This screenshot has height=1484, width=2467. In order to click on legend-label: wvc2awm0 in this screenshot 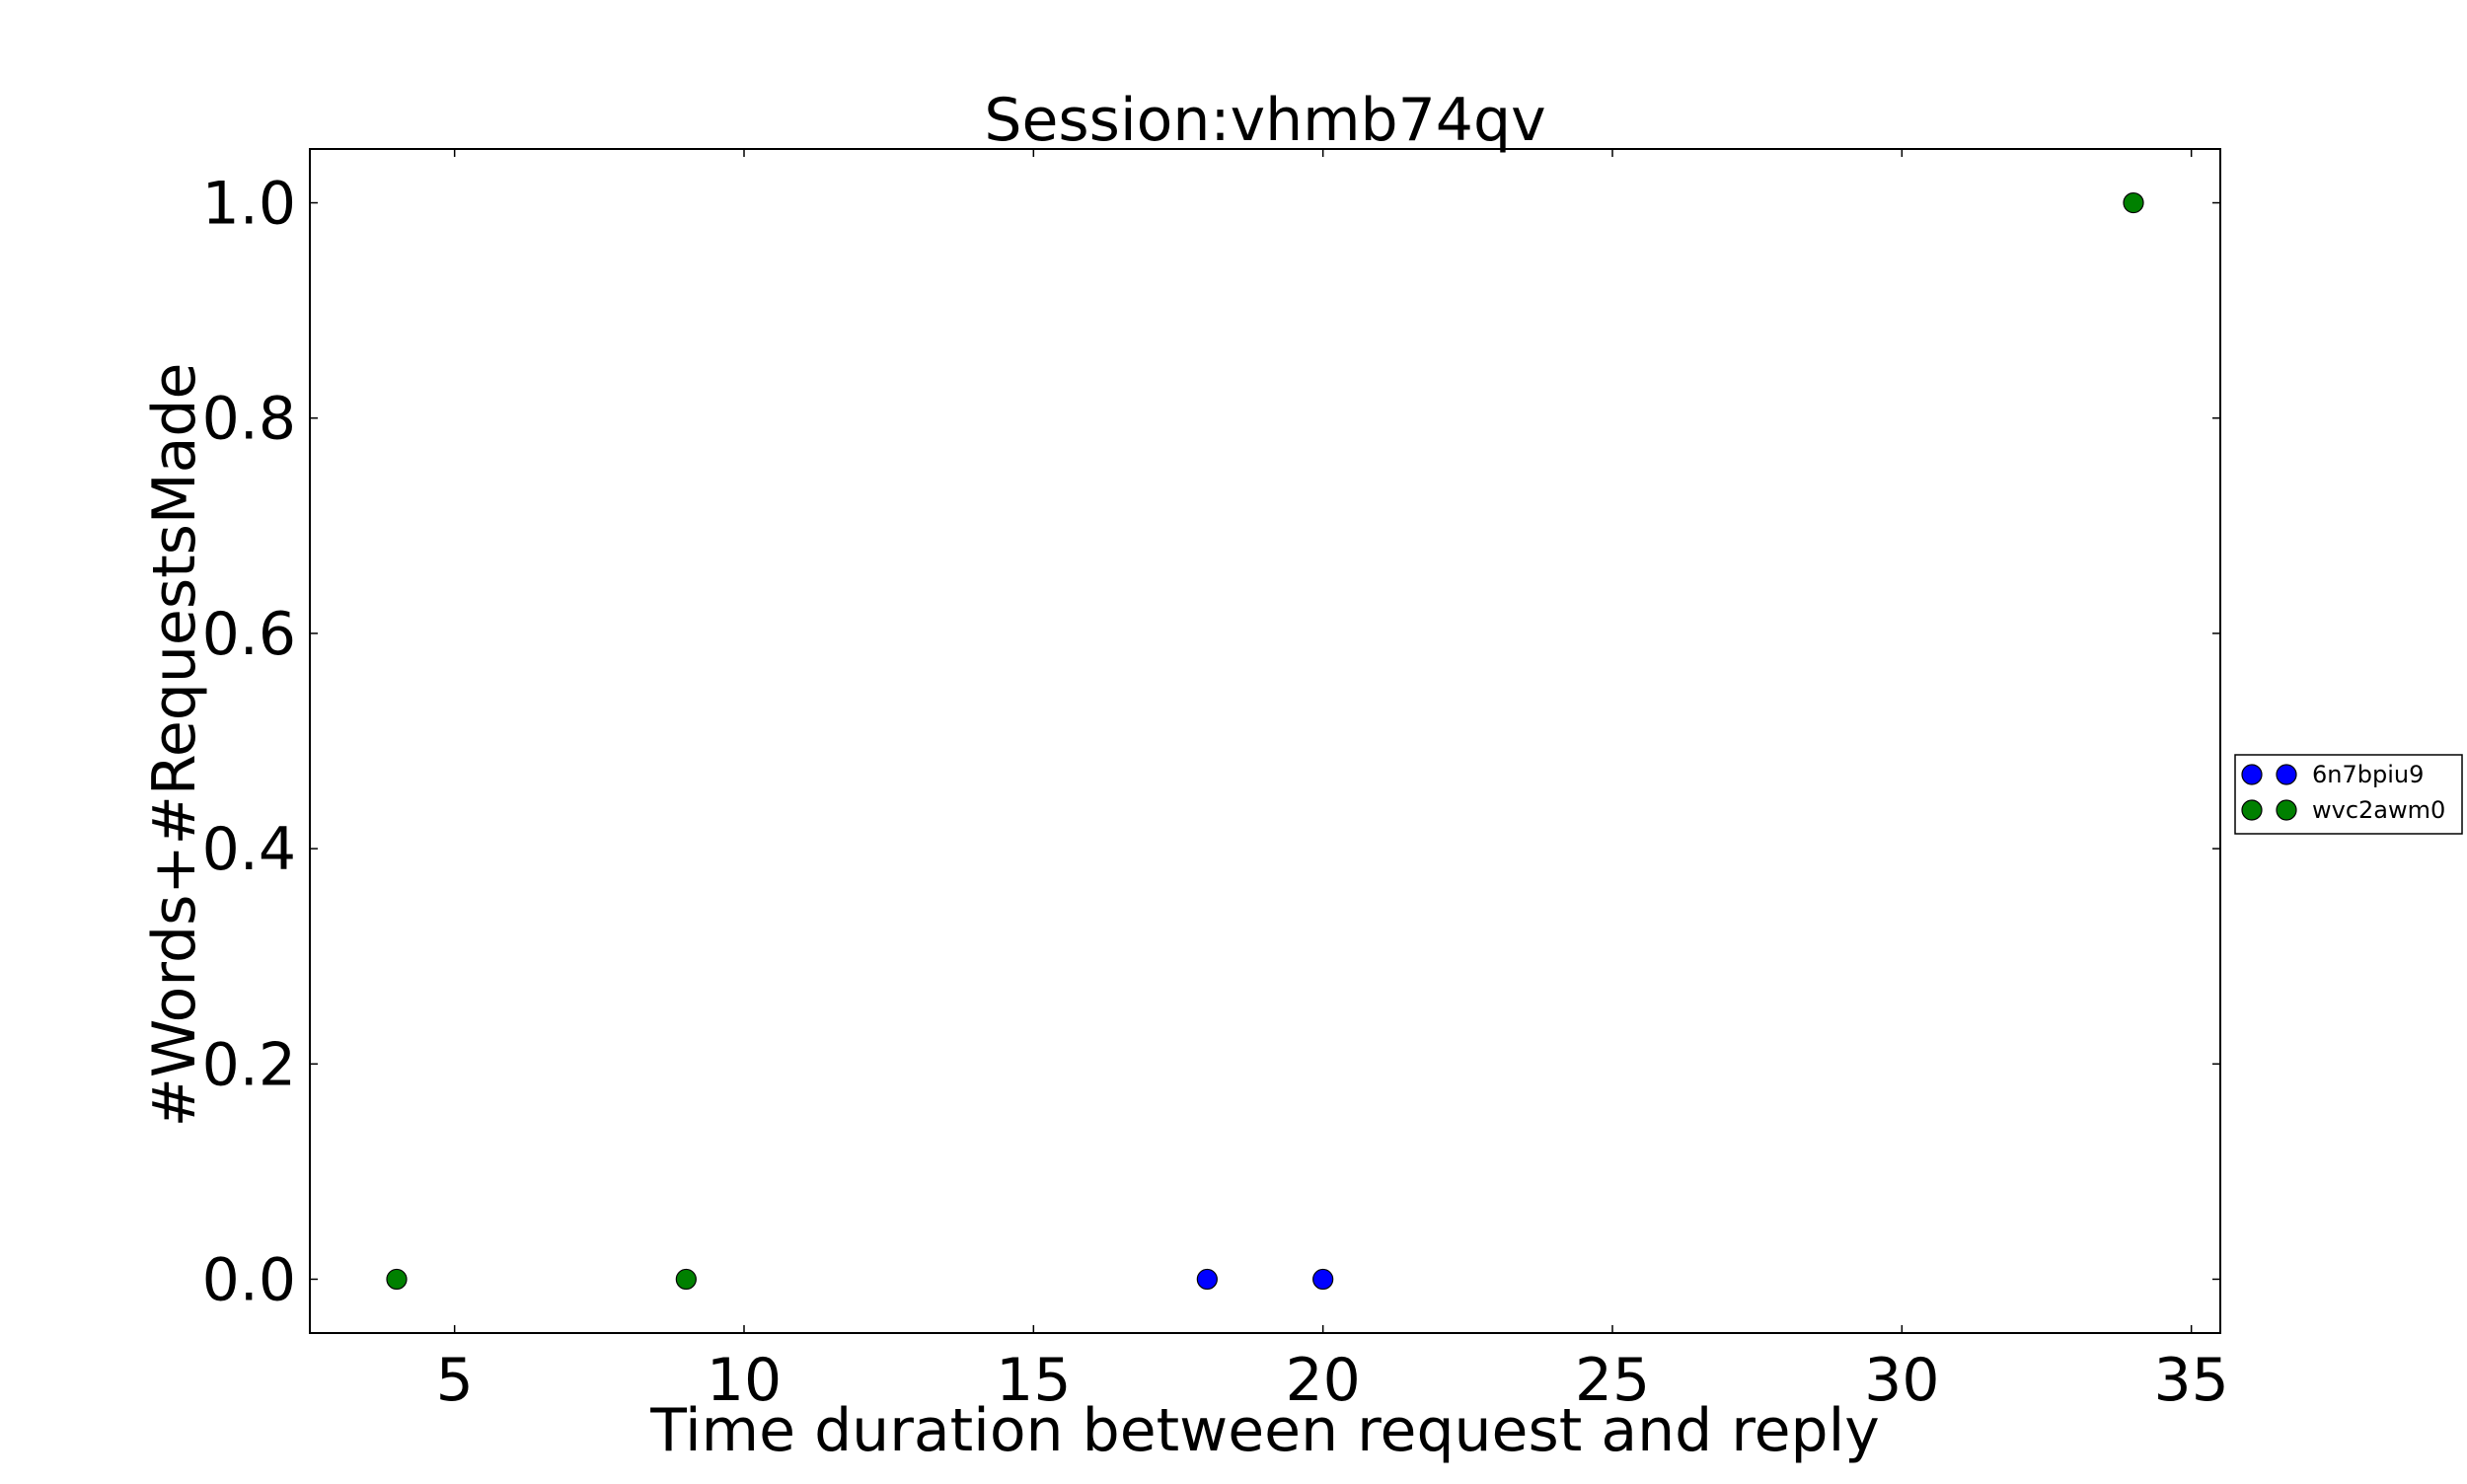, I will do `click(2378, 810)`.